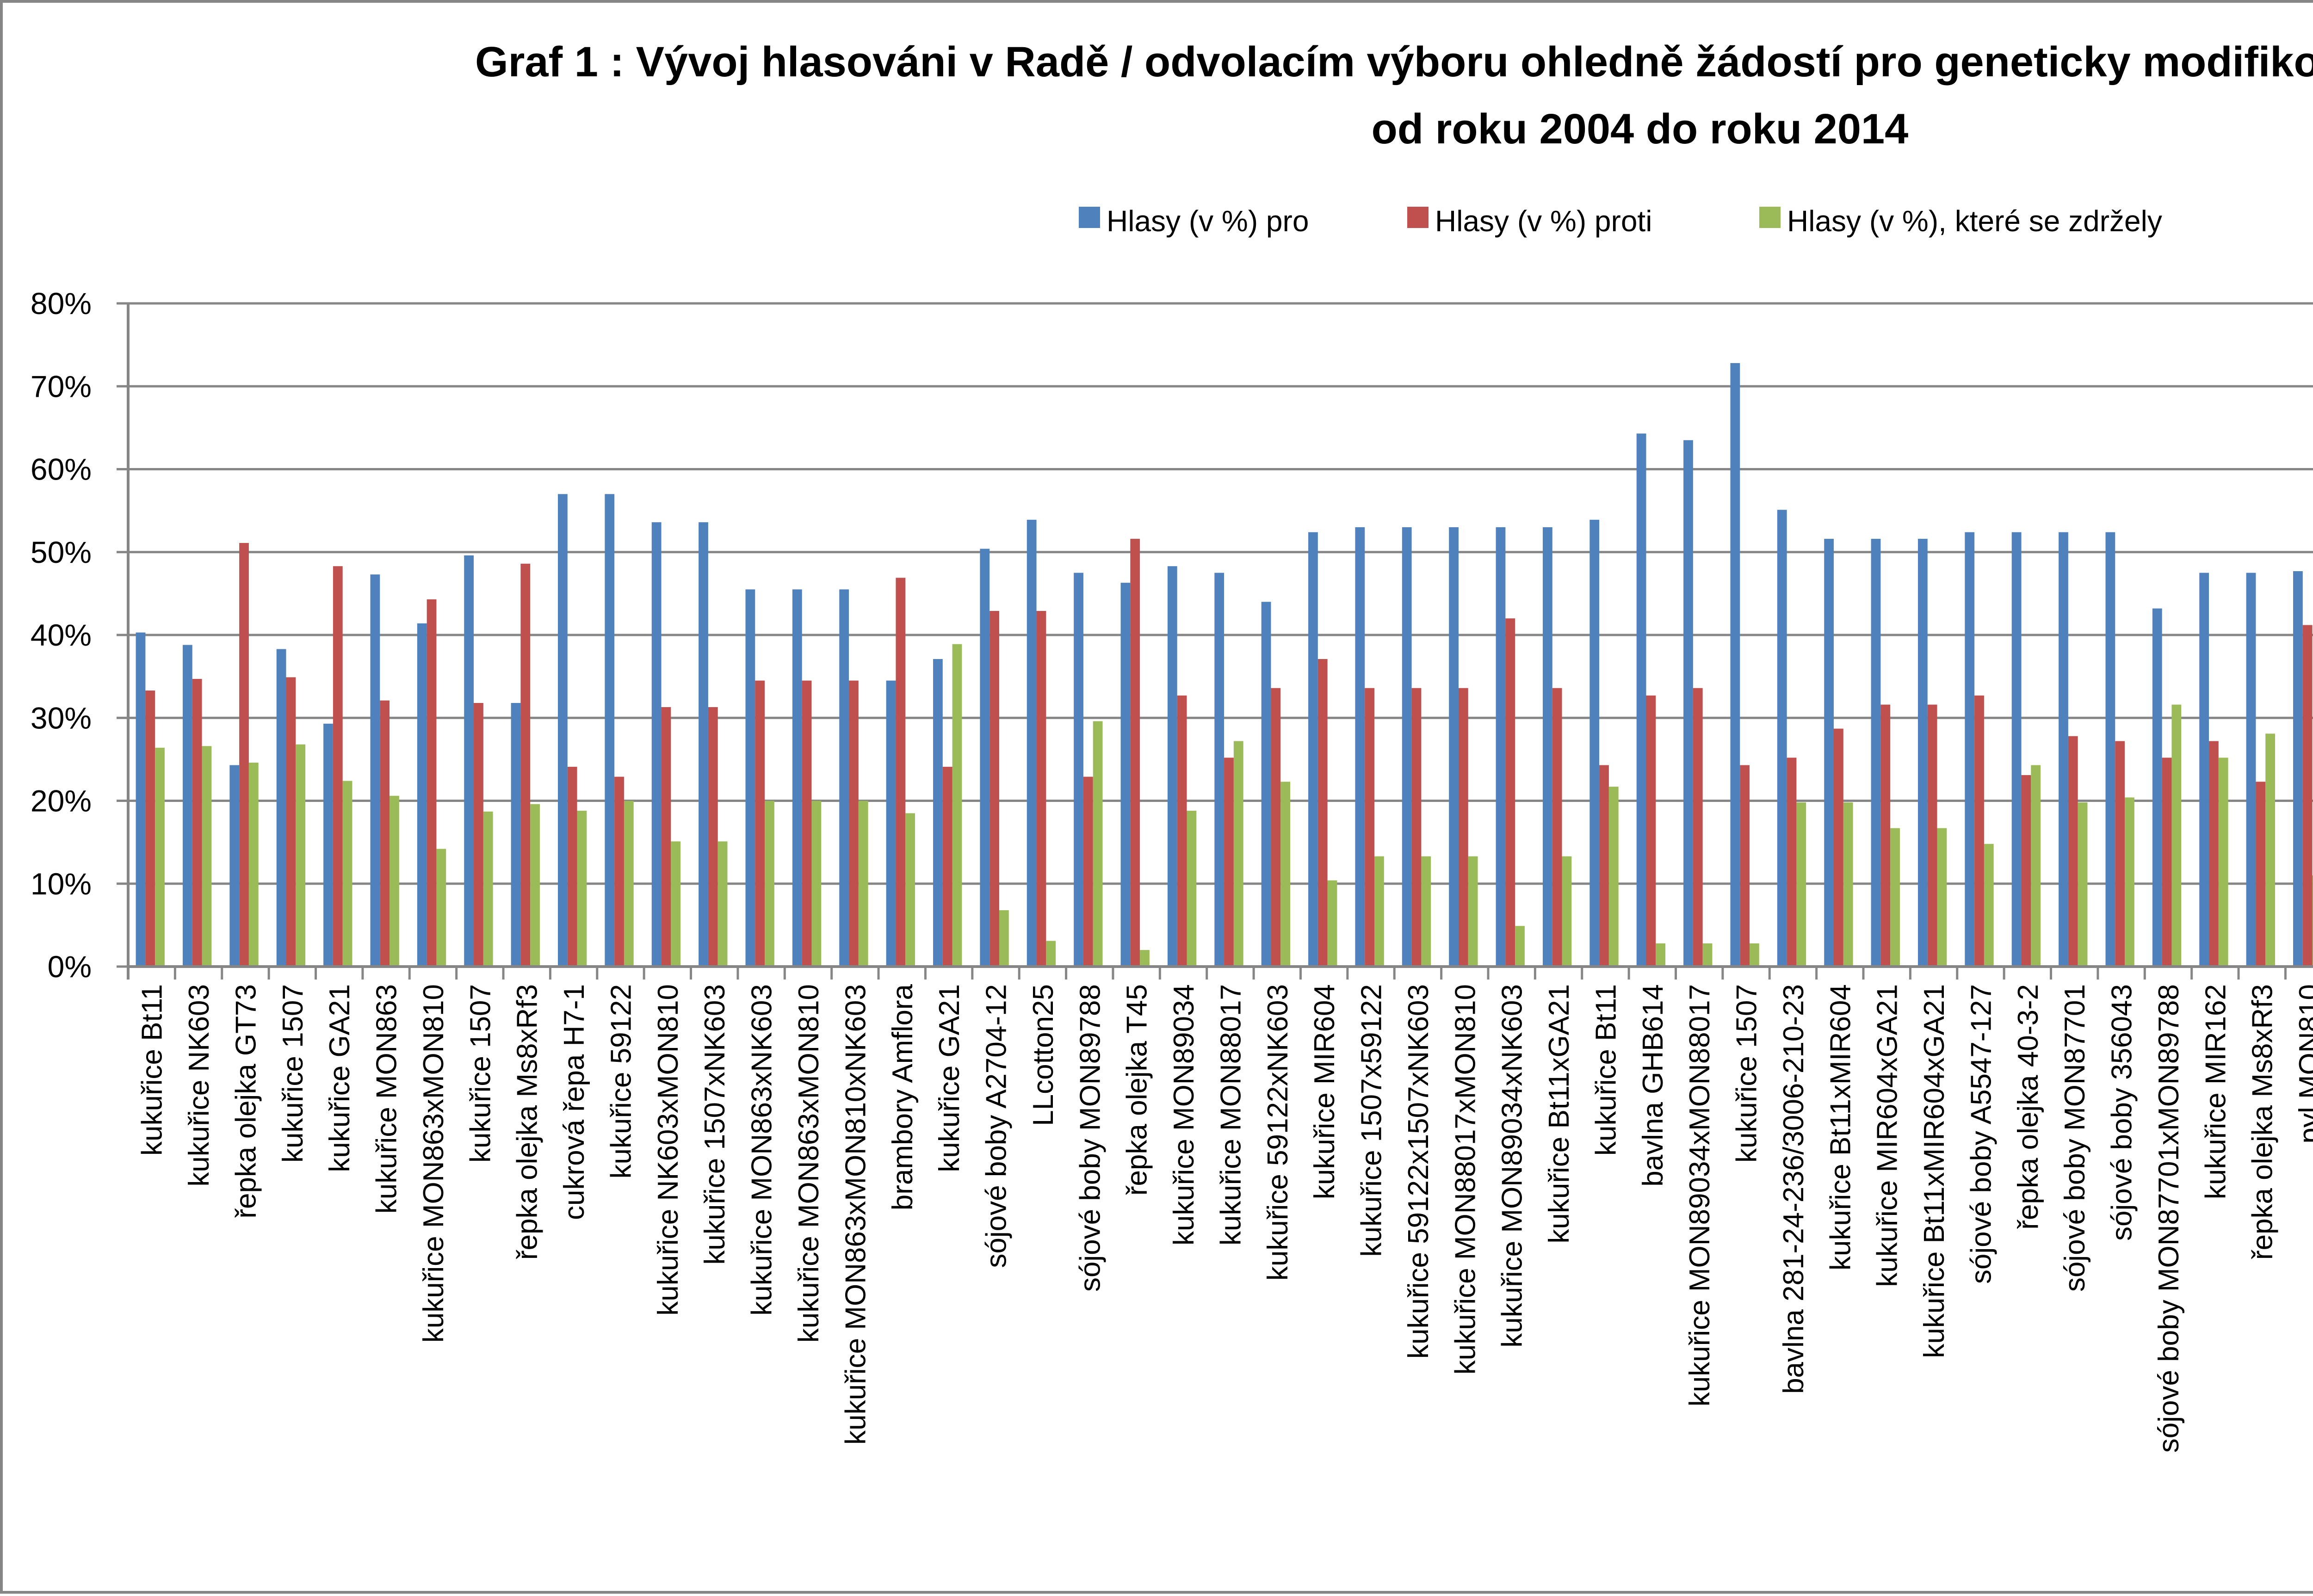  What do you see at coordinates (1194, 221) in the screenshot?
I see `legend-item-pro: Hlasy (v %) pro` at bounding box center [1194, 221].